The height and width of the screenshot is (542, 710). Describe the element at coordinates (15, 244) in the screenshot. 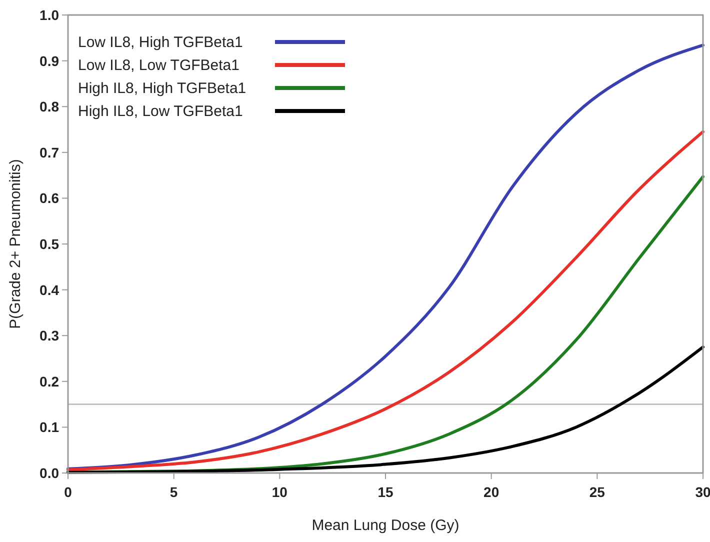

I see `y-axis-title: P(Grade 2+ Pneumonitis)` at that location.